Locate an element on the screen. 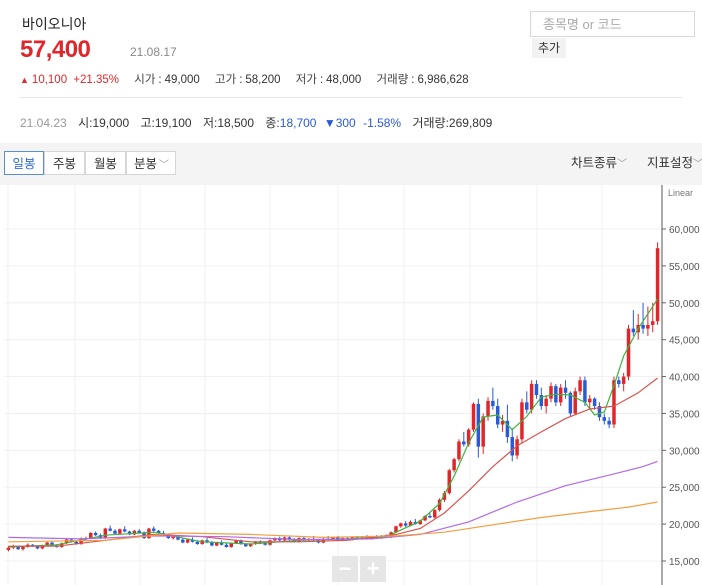 Image resolution: width=702 pixels, height=585 pixels. tab-daily: 일봉 is located at coordinates (24, 163).